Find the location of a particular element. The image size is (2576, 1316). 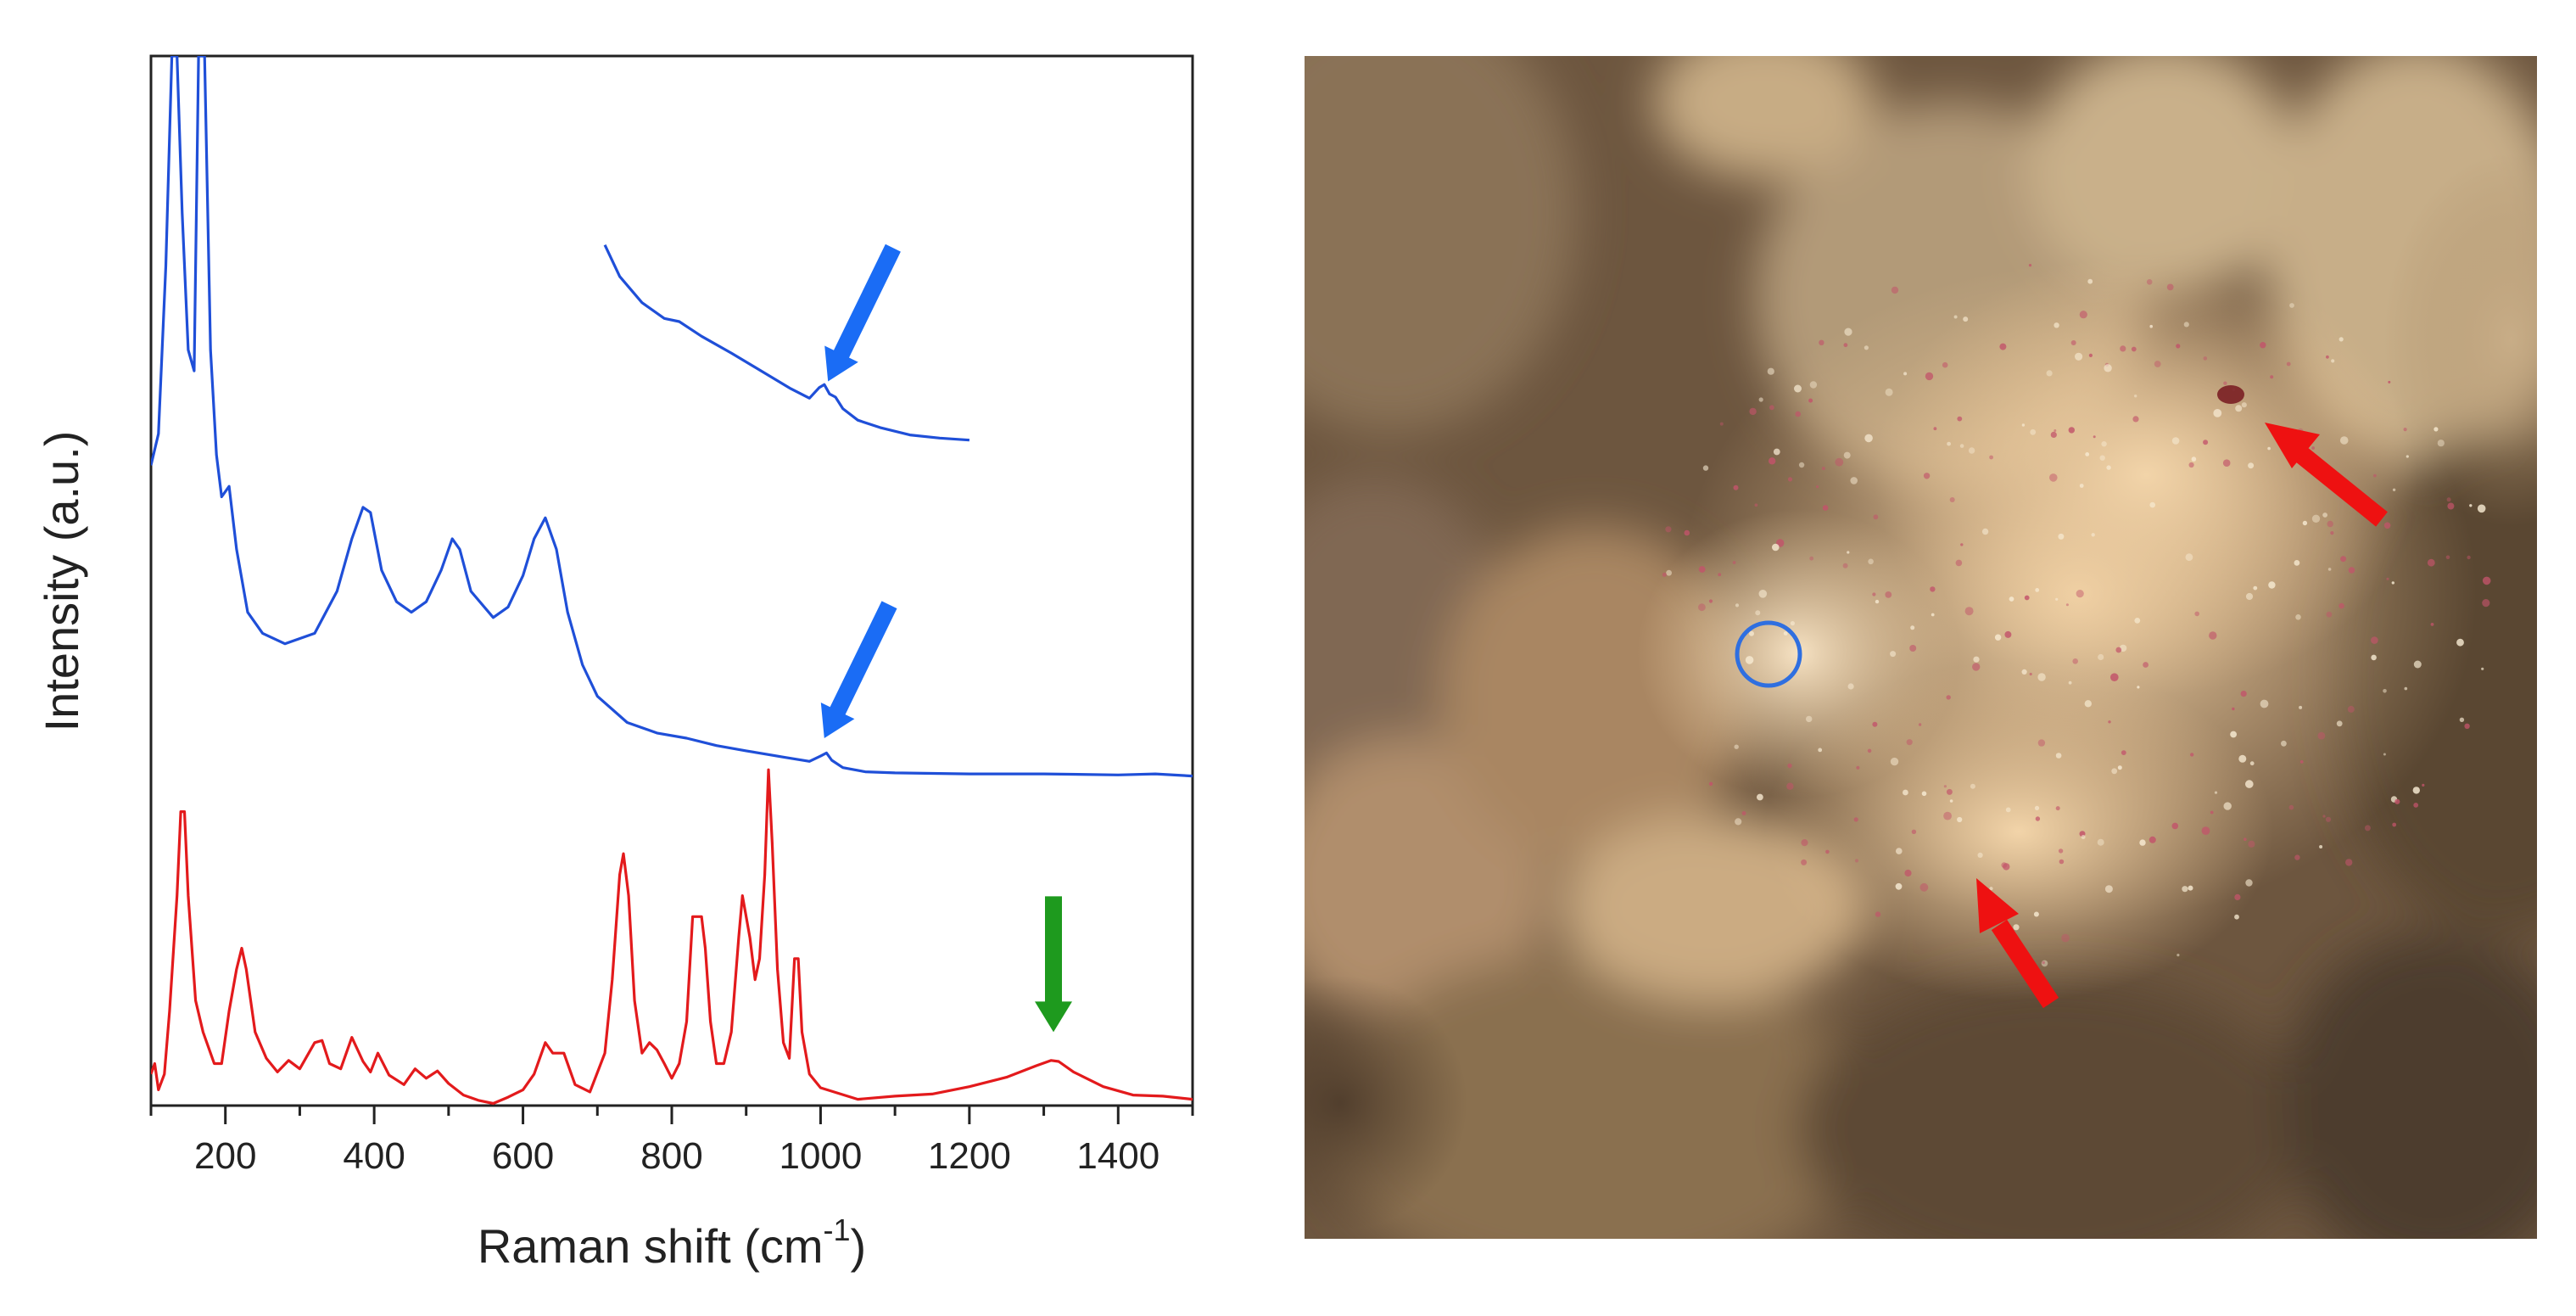

x-tick-label: 400 is located at coordinates (374, 1156).